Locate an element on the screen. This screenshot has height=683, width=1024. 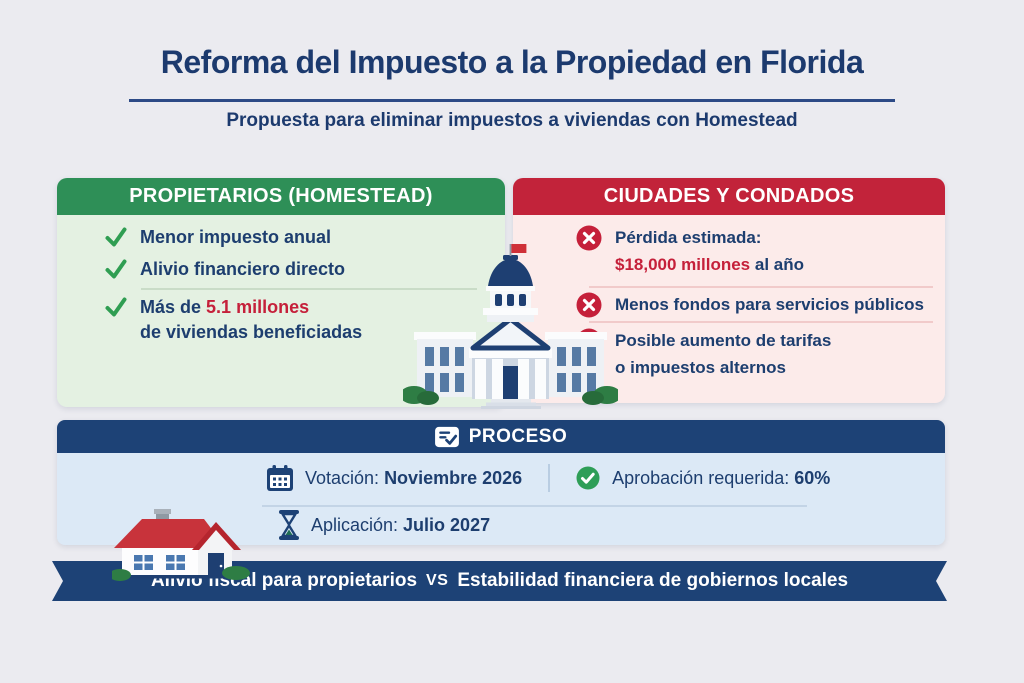
left-wing-windows is located at coordinates (444, 369).